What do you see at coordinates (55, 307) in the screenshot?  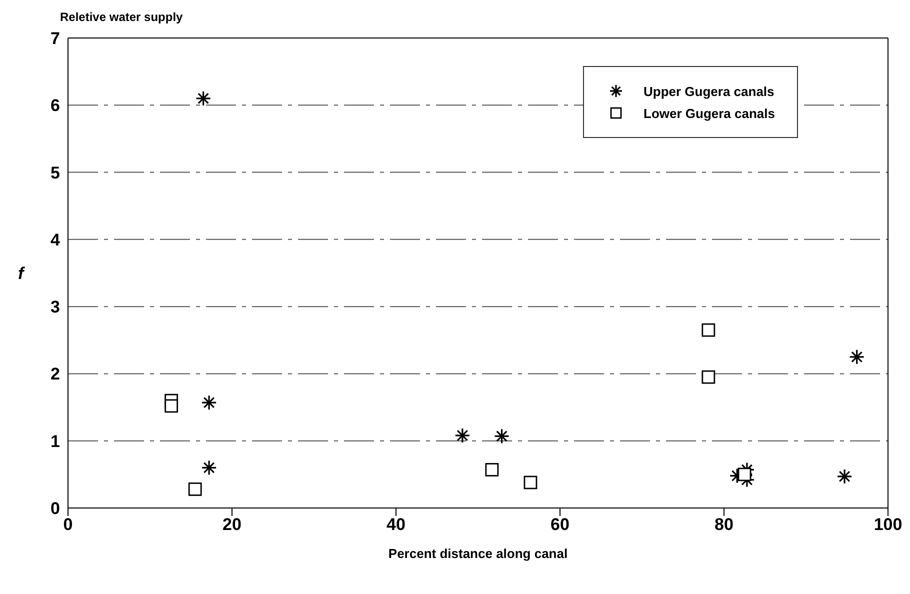 I see `y-tick-label: 3` at bounding box center [55, 307].